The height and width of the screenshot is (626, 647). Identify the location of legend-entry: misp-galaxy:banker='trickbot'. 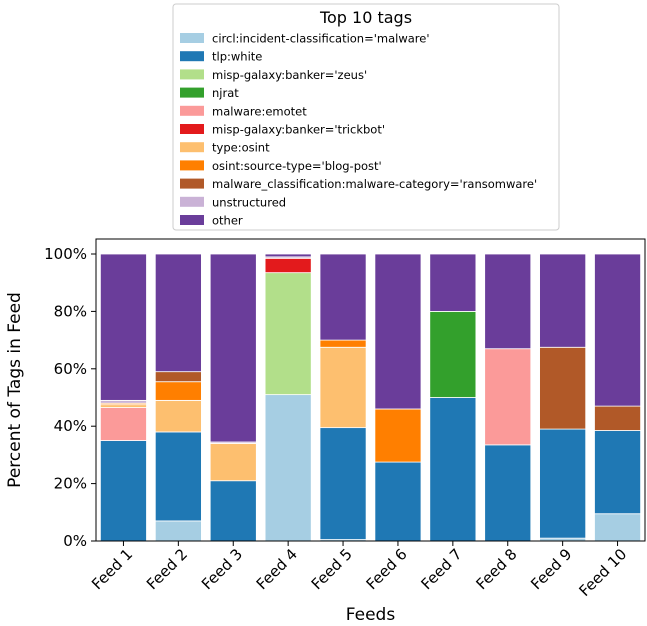
(298, 130).